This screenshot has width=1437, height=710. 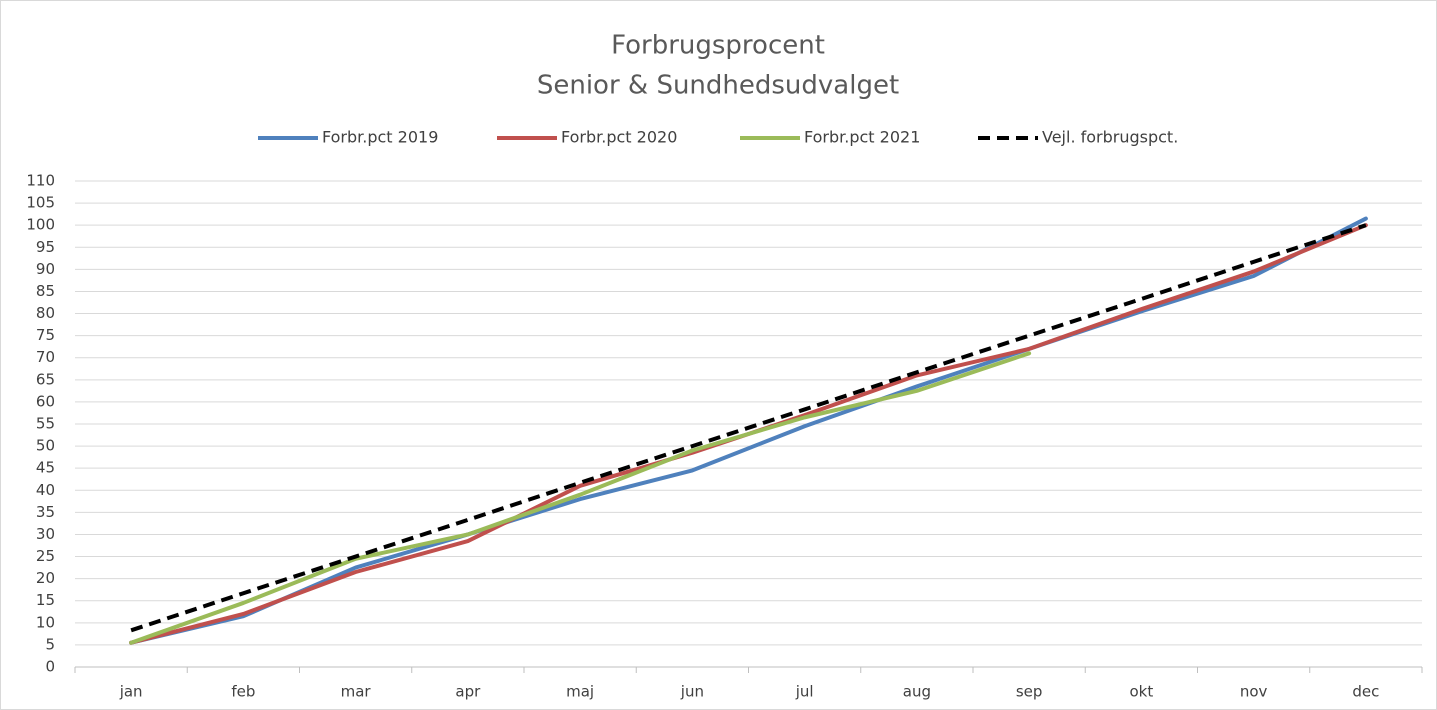 I want to click on y-tick-label: 70, so click(x=45, y=357).